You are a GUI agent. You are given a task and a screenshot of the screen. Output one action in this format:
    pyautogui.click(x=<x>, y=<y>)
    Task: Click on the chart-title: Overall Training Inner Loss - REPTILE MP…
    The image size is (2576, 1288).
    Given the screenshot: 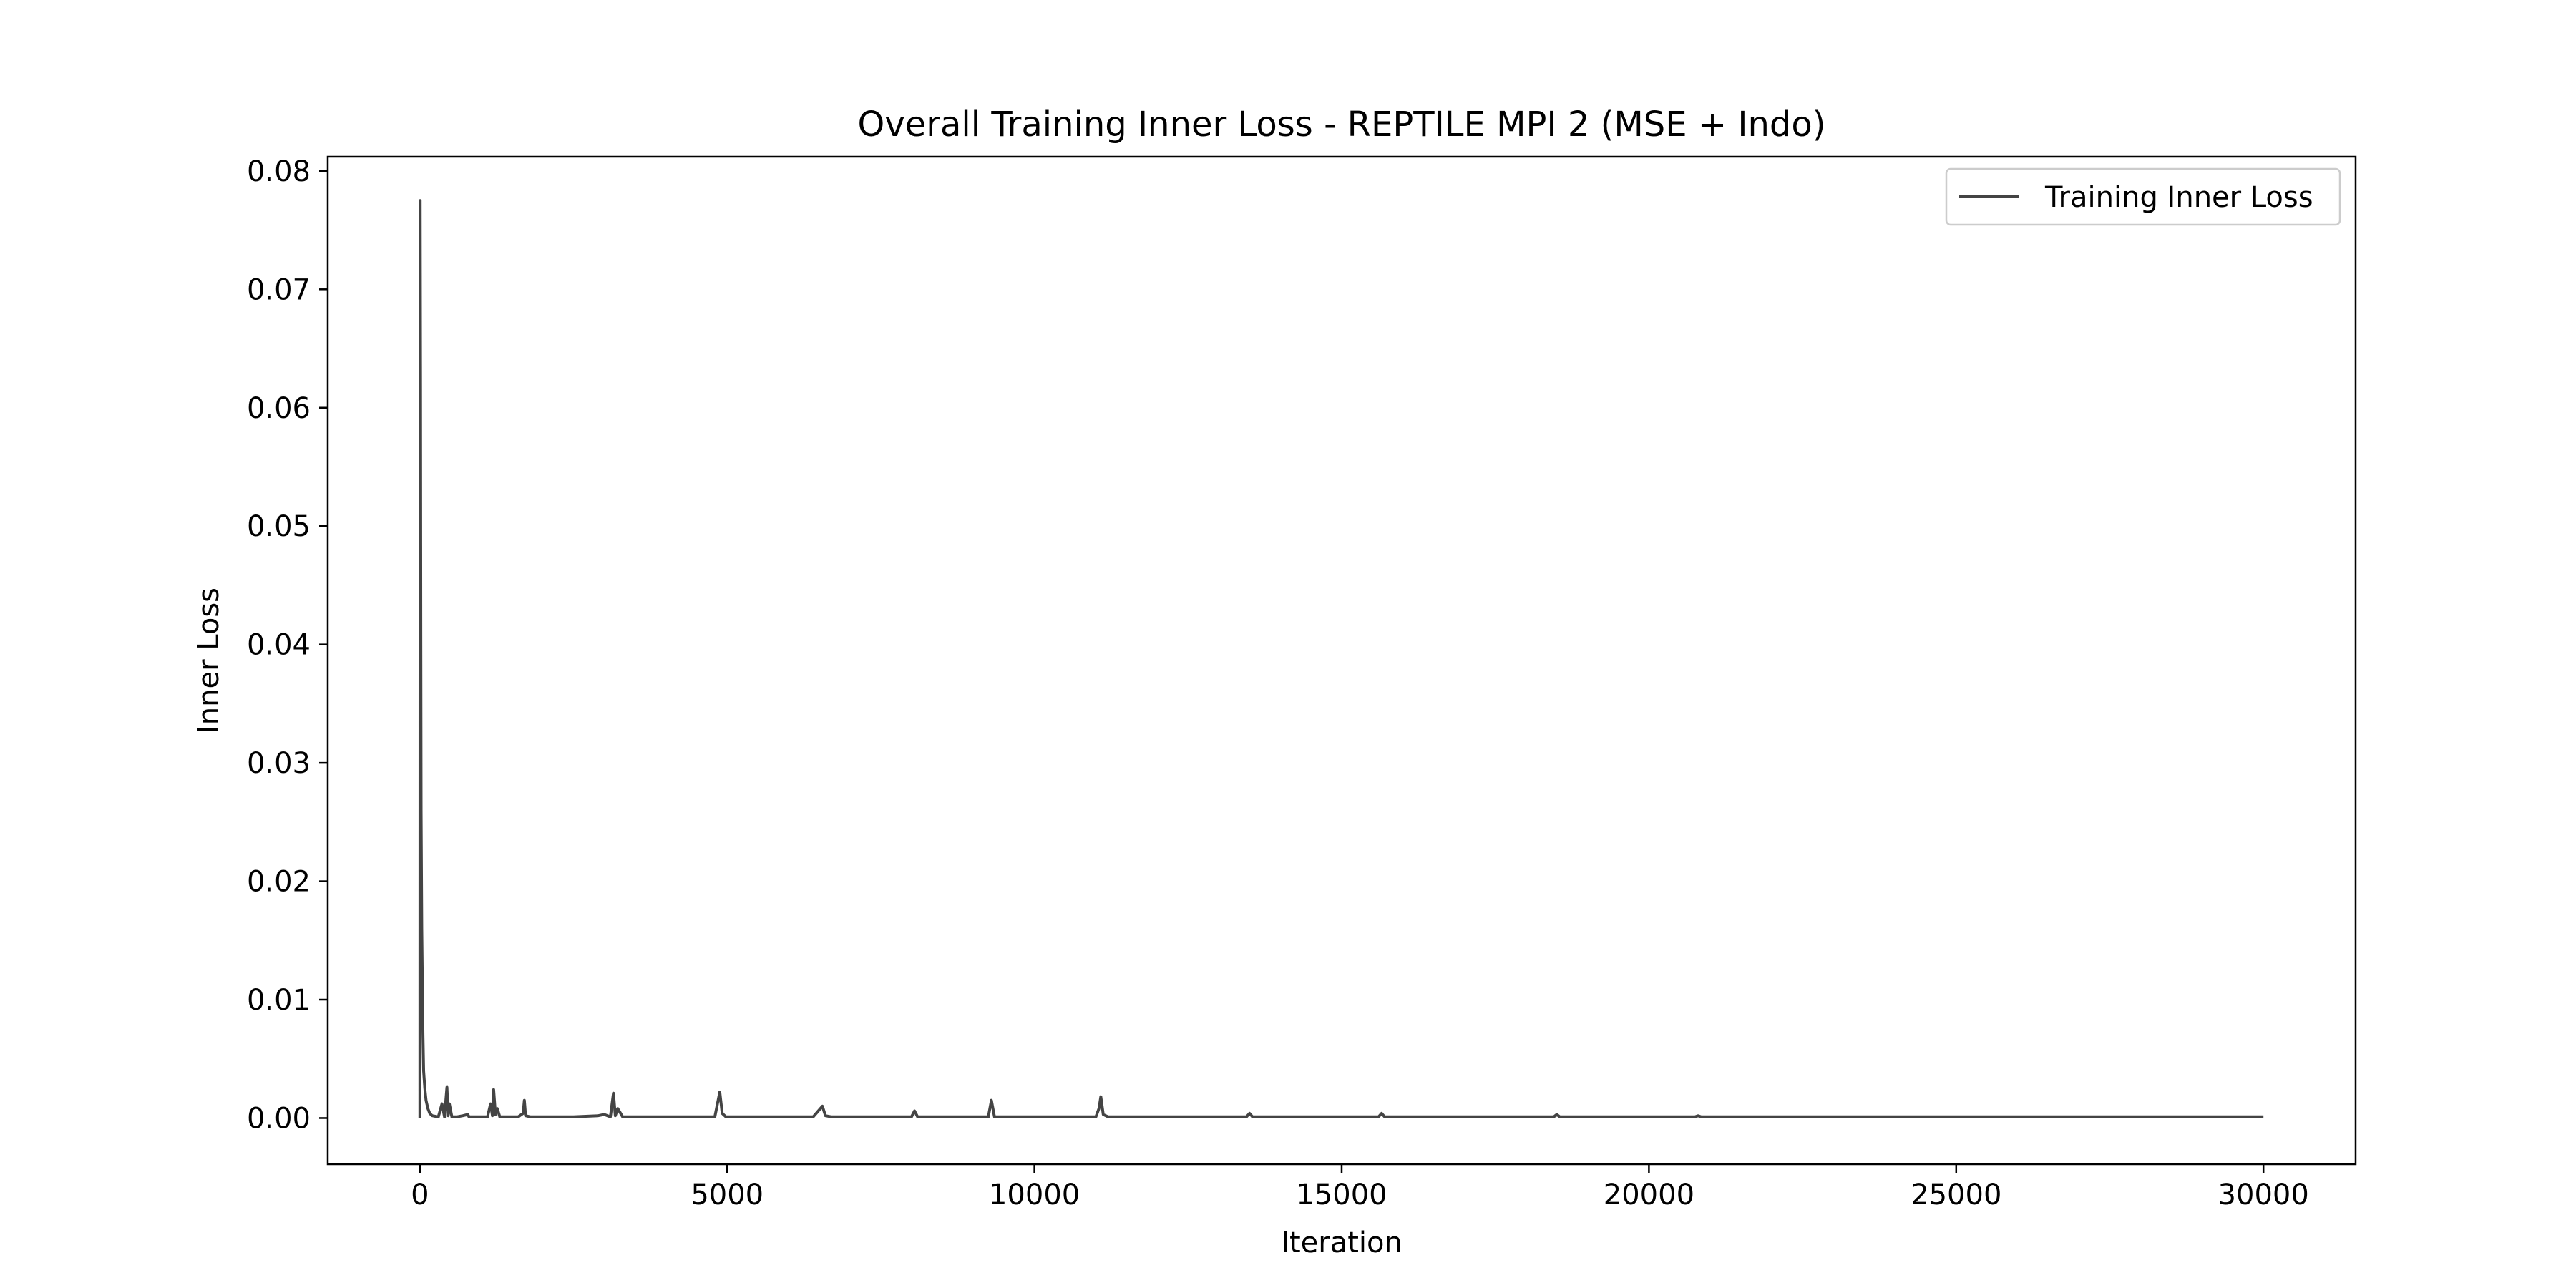 What is the action you would take?
    pyautogui.click(x=1342, y=124)
    